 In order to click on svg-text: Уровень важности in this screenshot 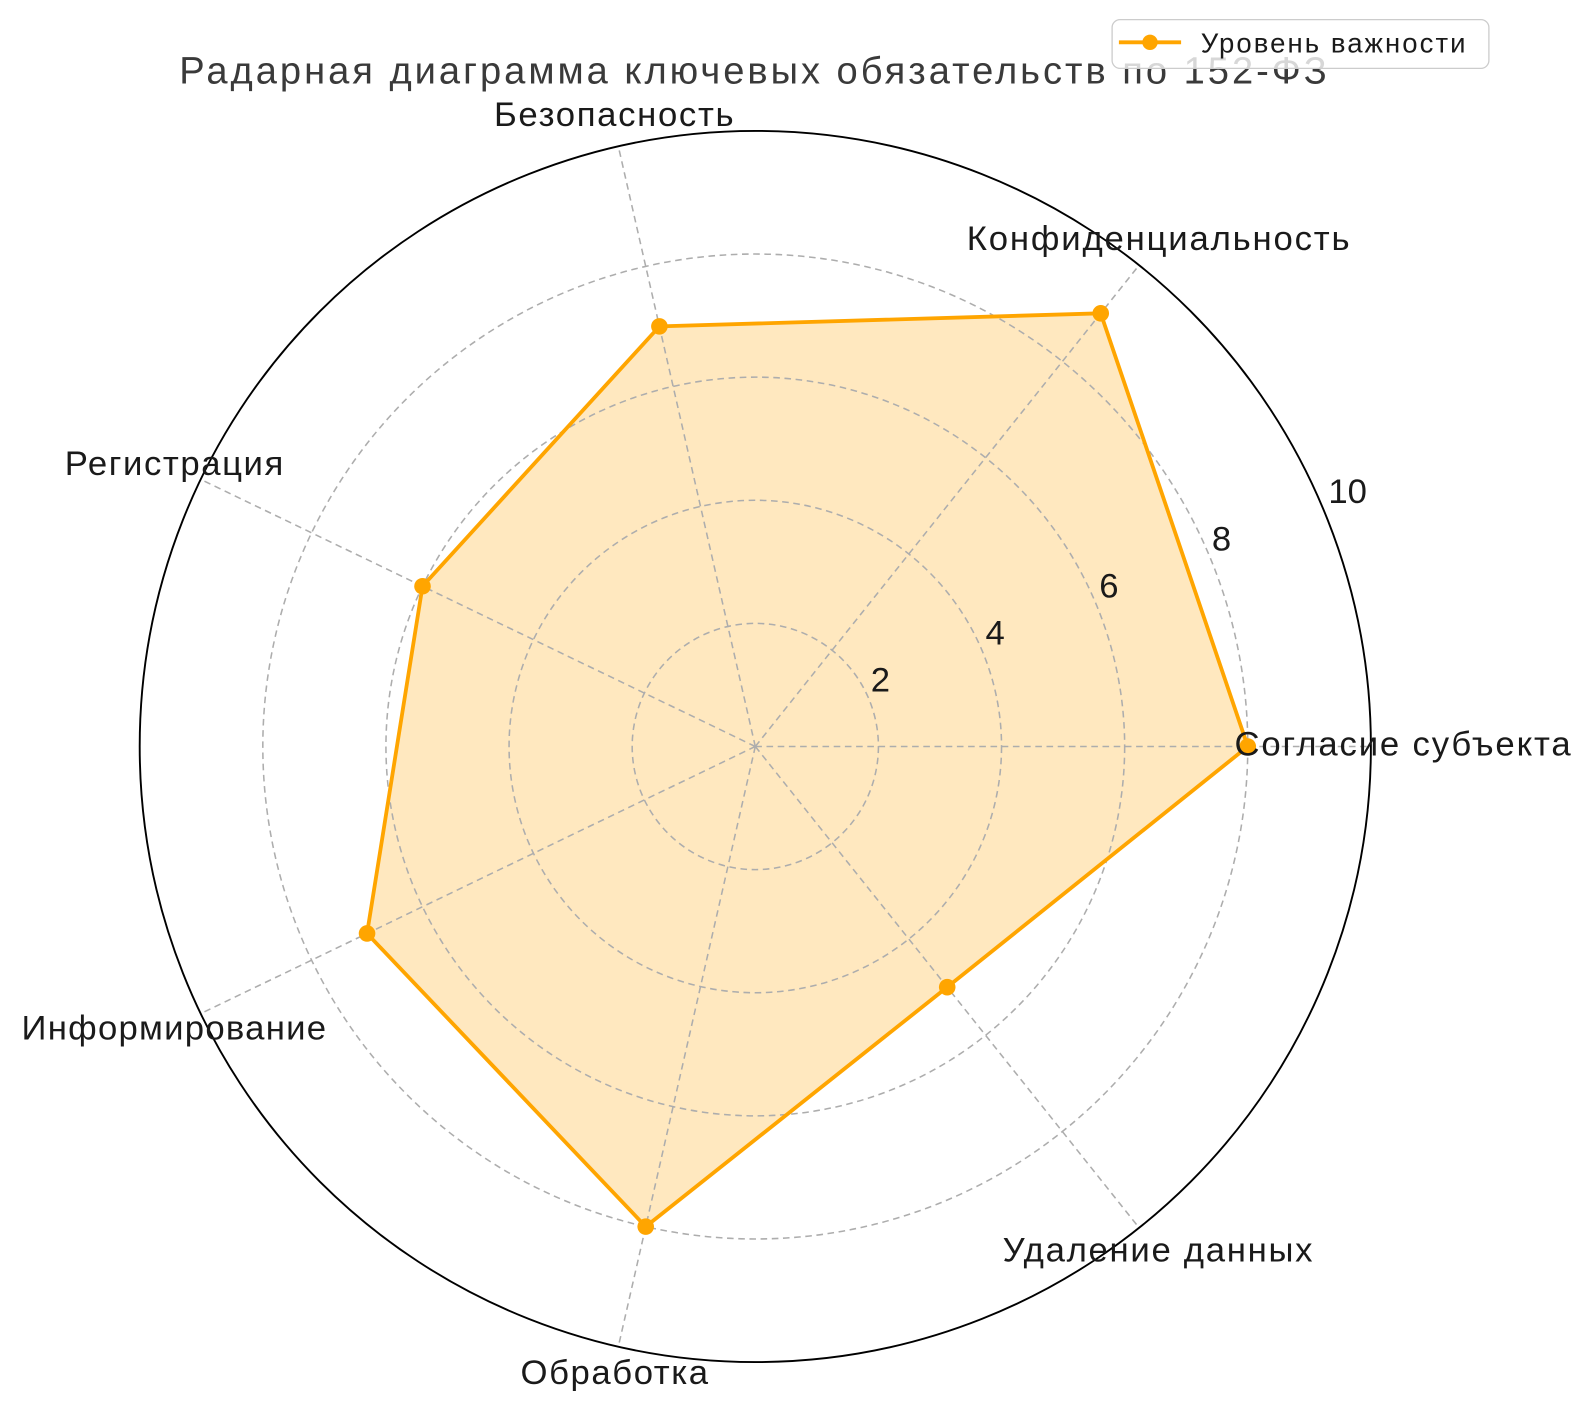, I will do `click(1334, 42)`.